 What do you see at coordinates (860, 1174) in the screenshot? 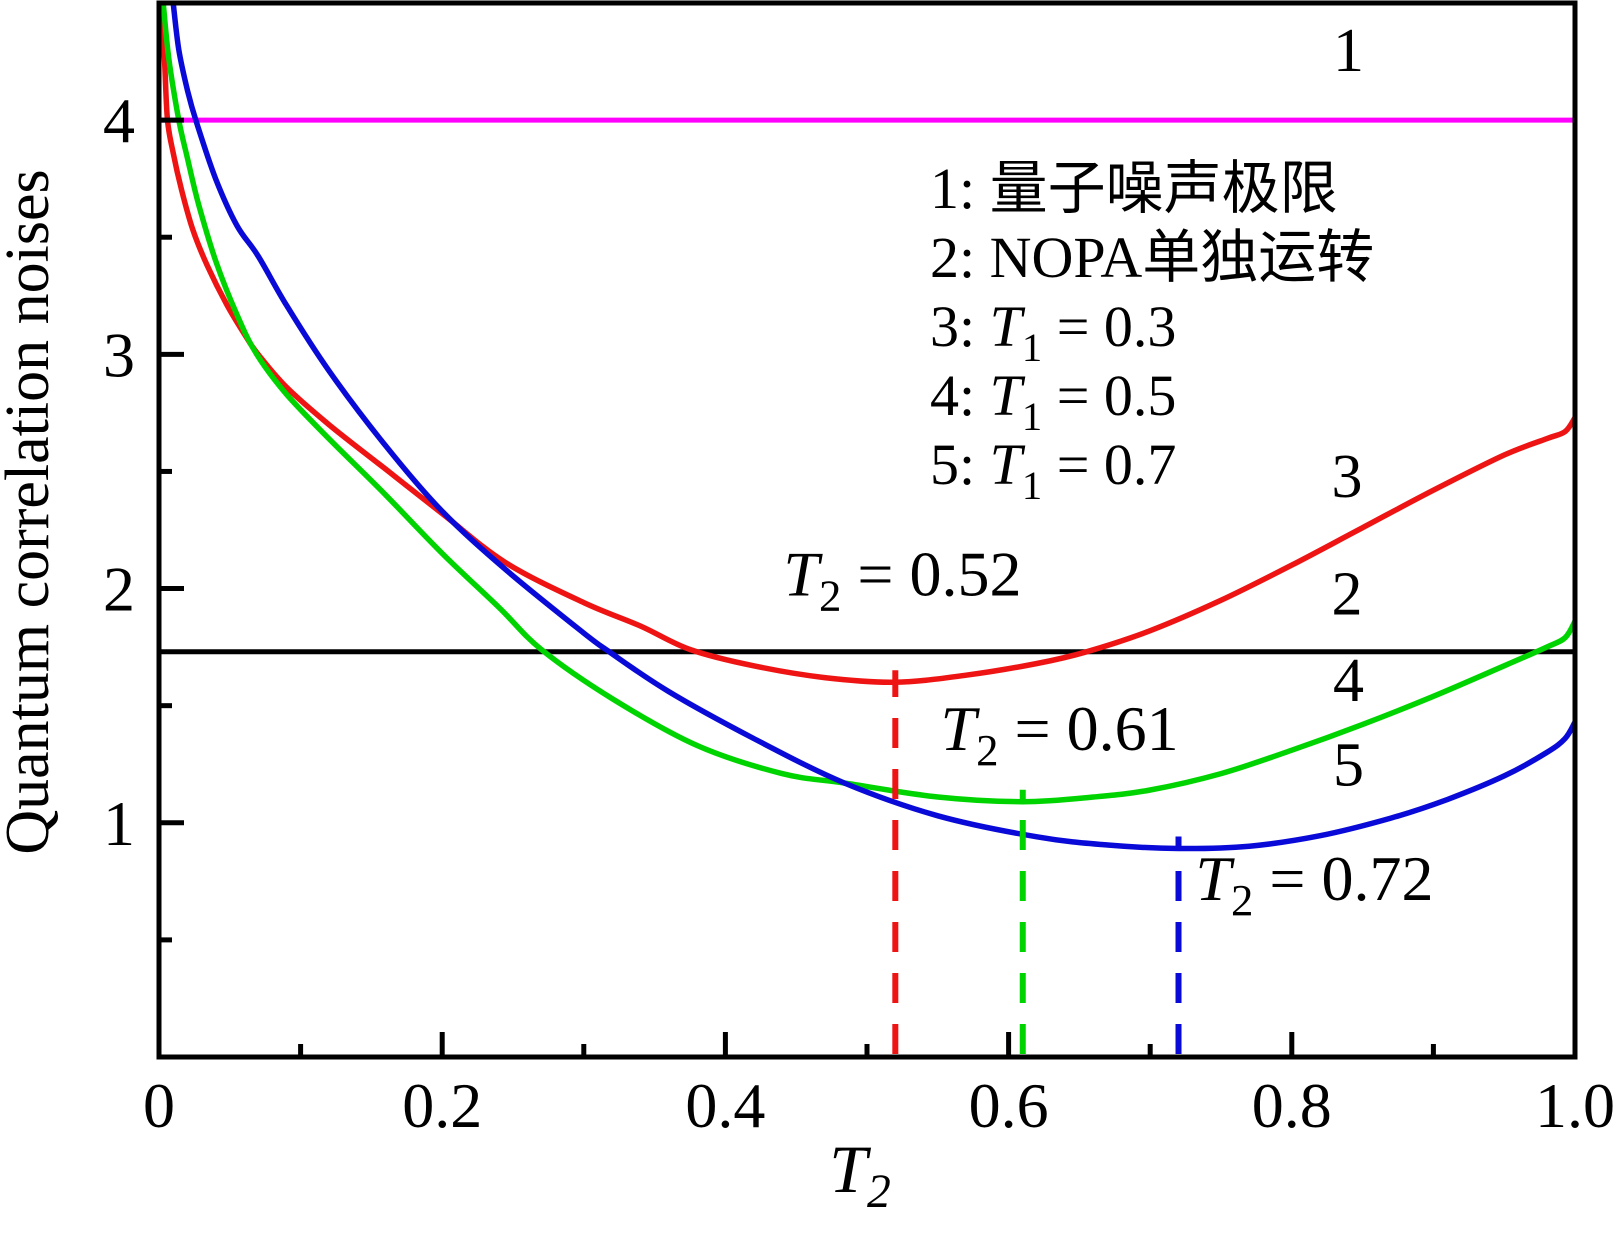
I see `x-axis-title: T2` at bounding box center [860, 1174].